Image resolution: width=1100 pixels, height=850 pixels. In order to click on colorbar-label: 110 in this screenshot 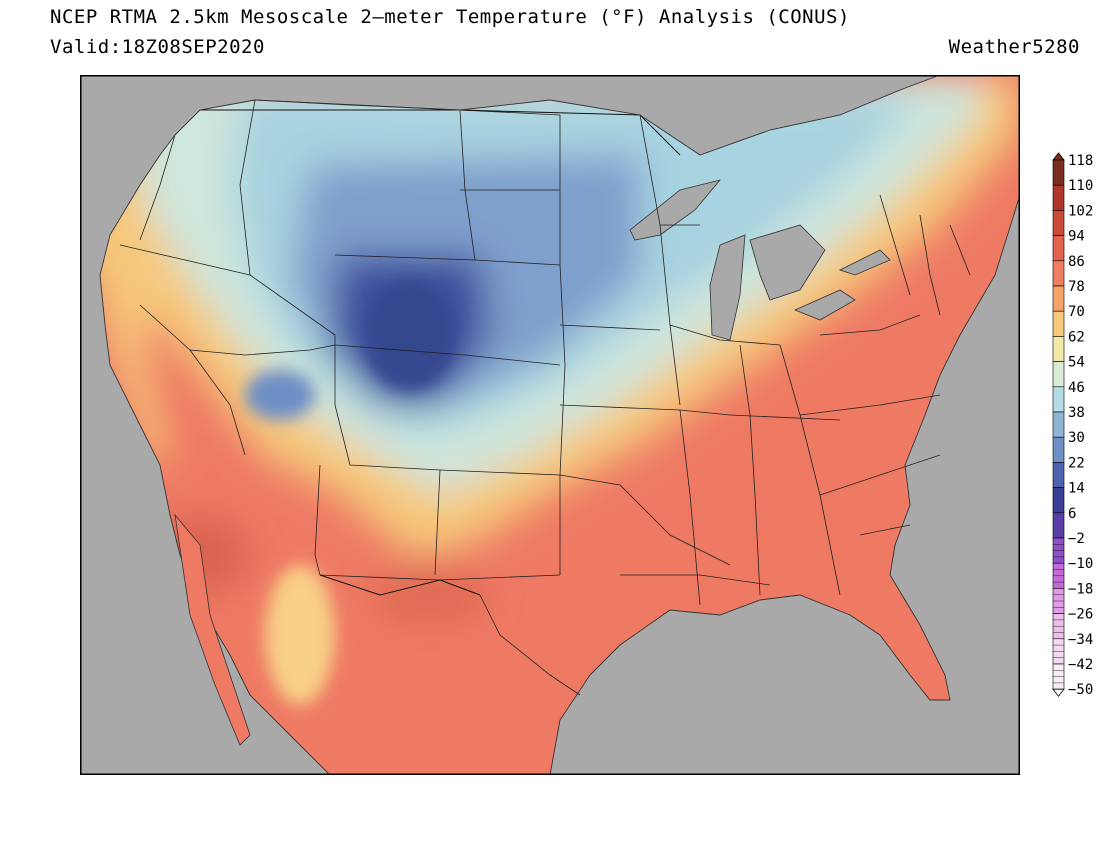, I will do `click(1080, 186)`.